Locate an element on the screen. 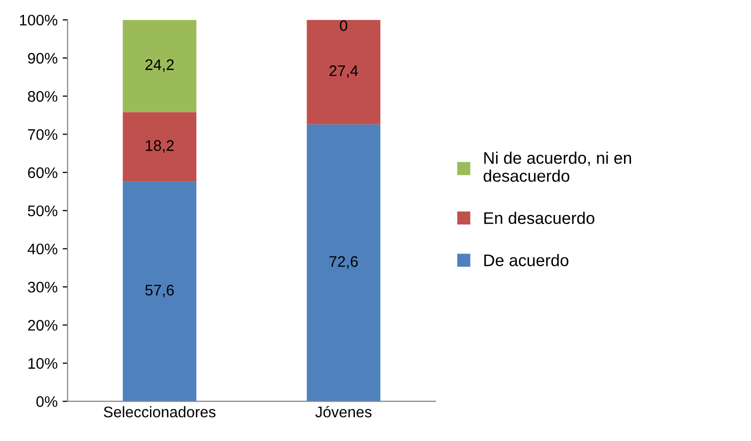 The height and width of the screenshot is (441, 751). y-tick-label: 50% is located at coordinates (43, 210).